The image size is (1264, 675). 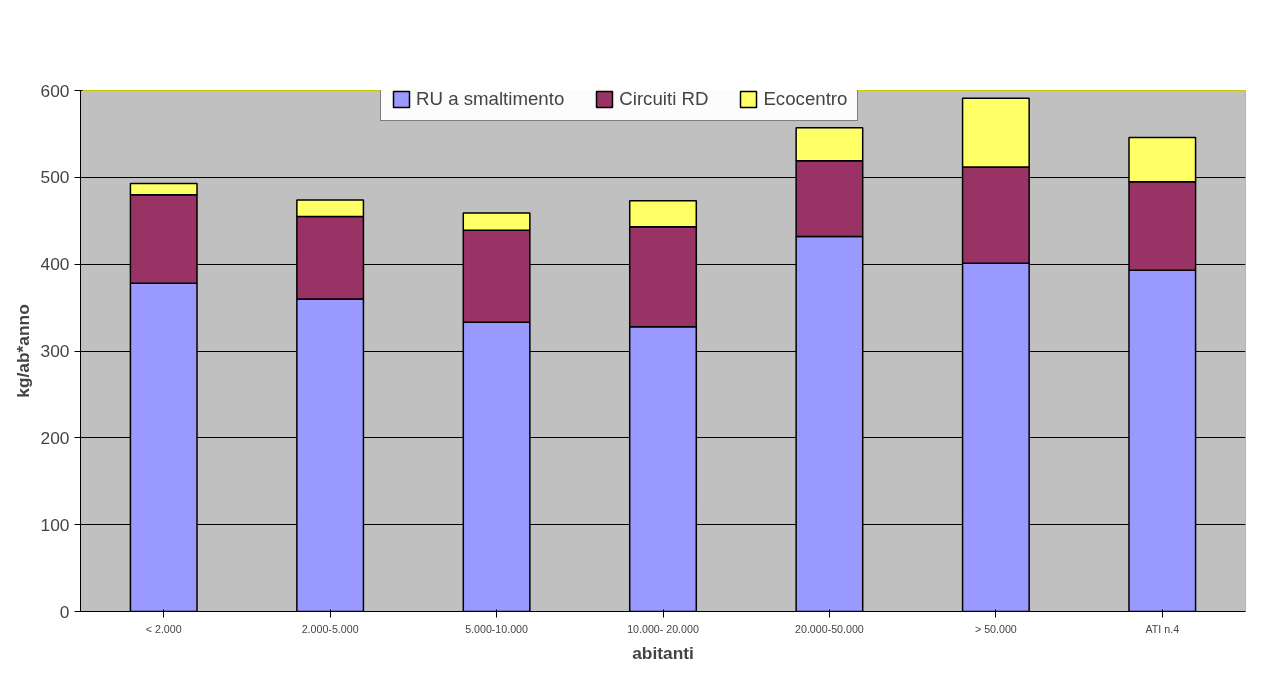 What do you see at coordinates (663, 628) in the screenshot?
I see `x-tick-label: 10.000- 20.000` at bounding box center [663, 628].